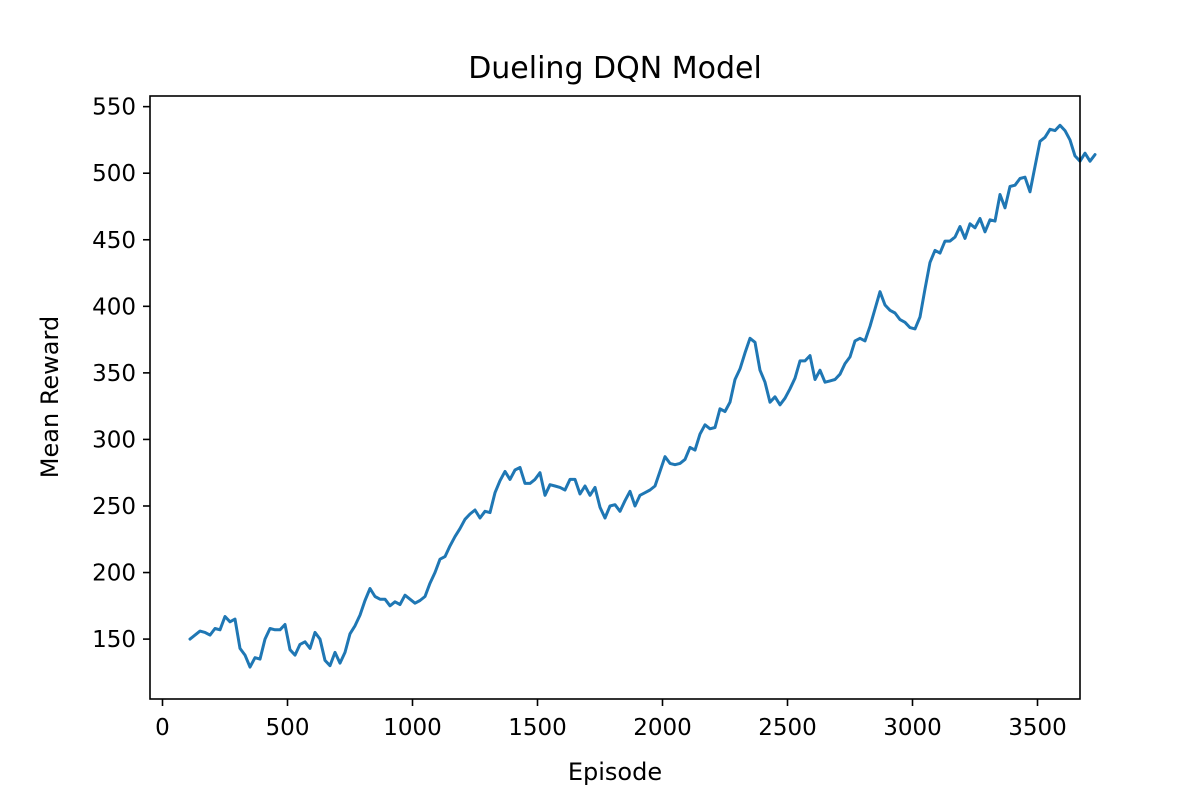 This screenshot has height=800, width=1200. What do you see at coordinates (50, 397) in the screenshot?
I see `y-axis-label: Mean Reward` at bounding box center [50, 397].